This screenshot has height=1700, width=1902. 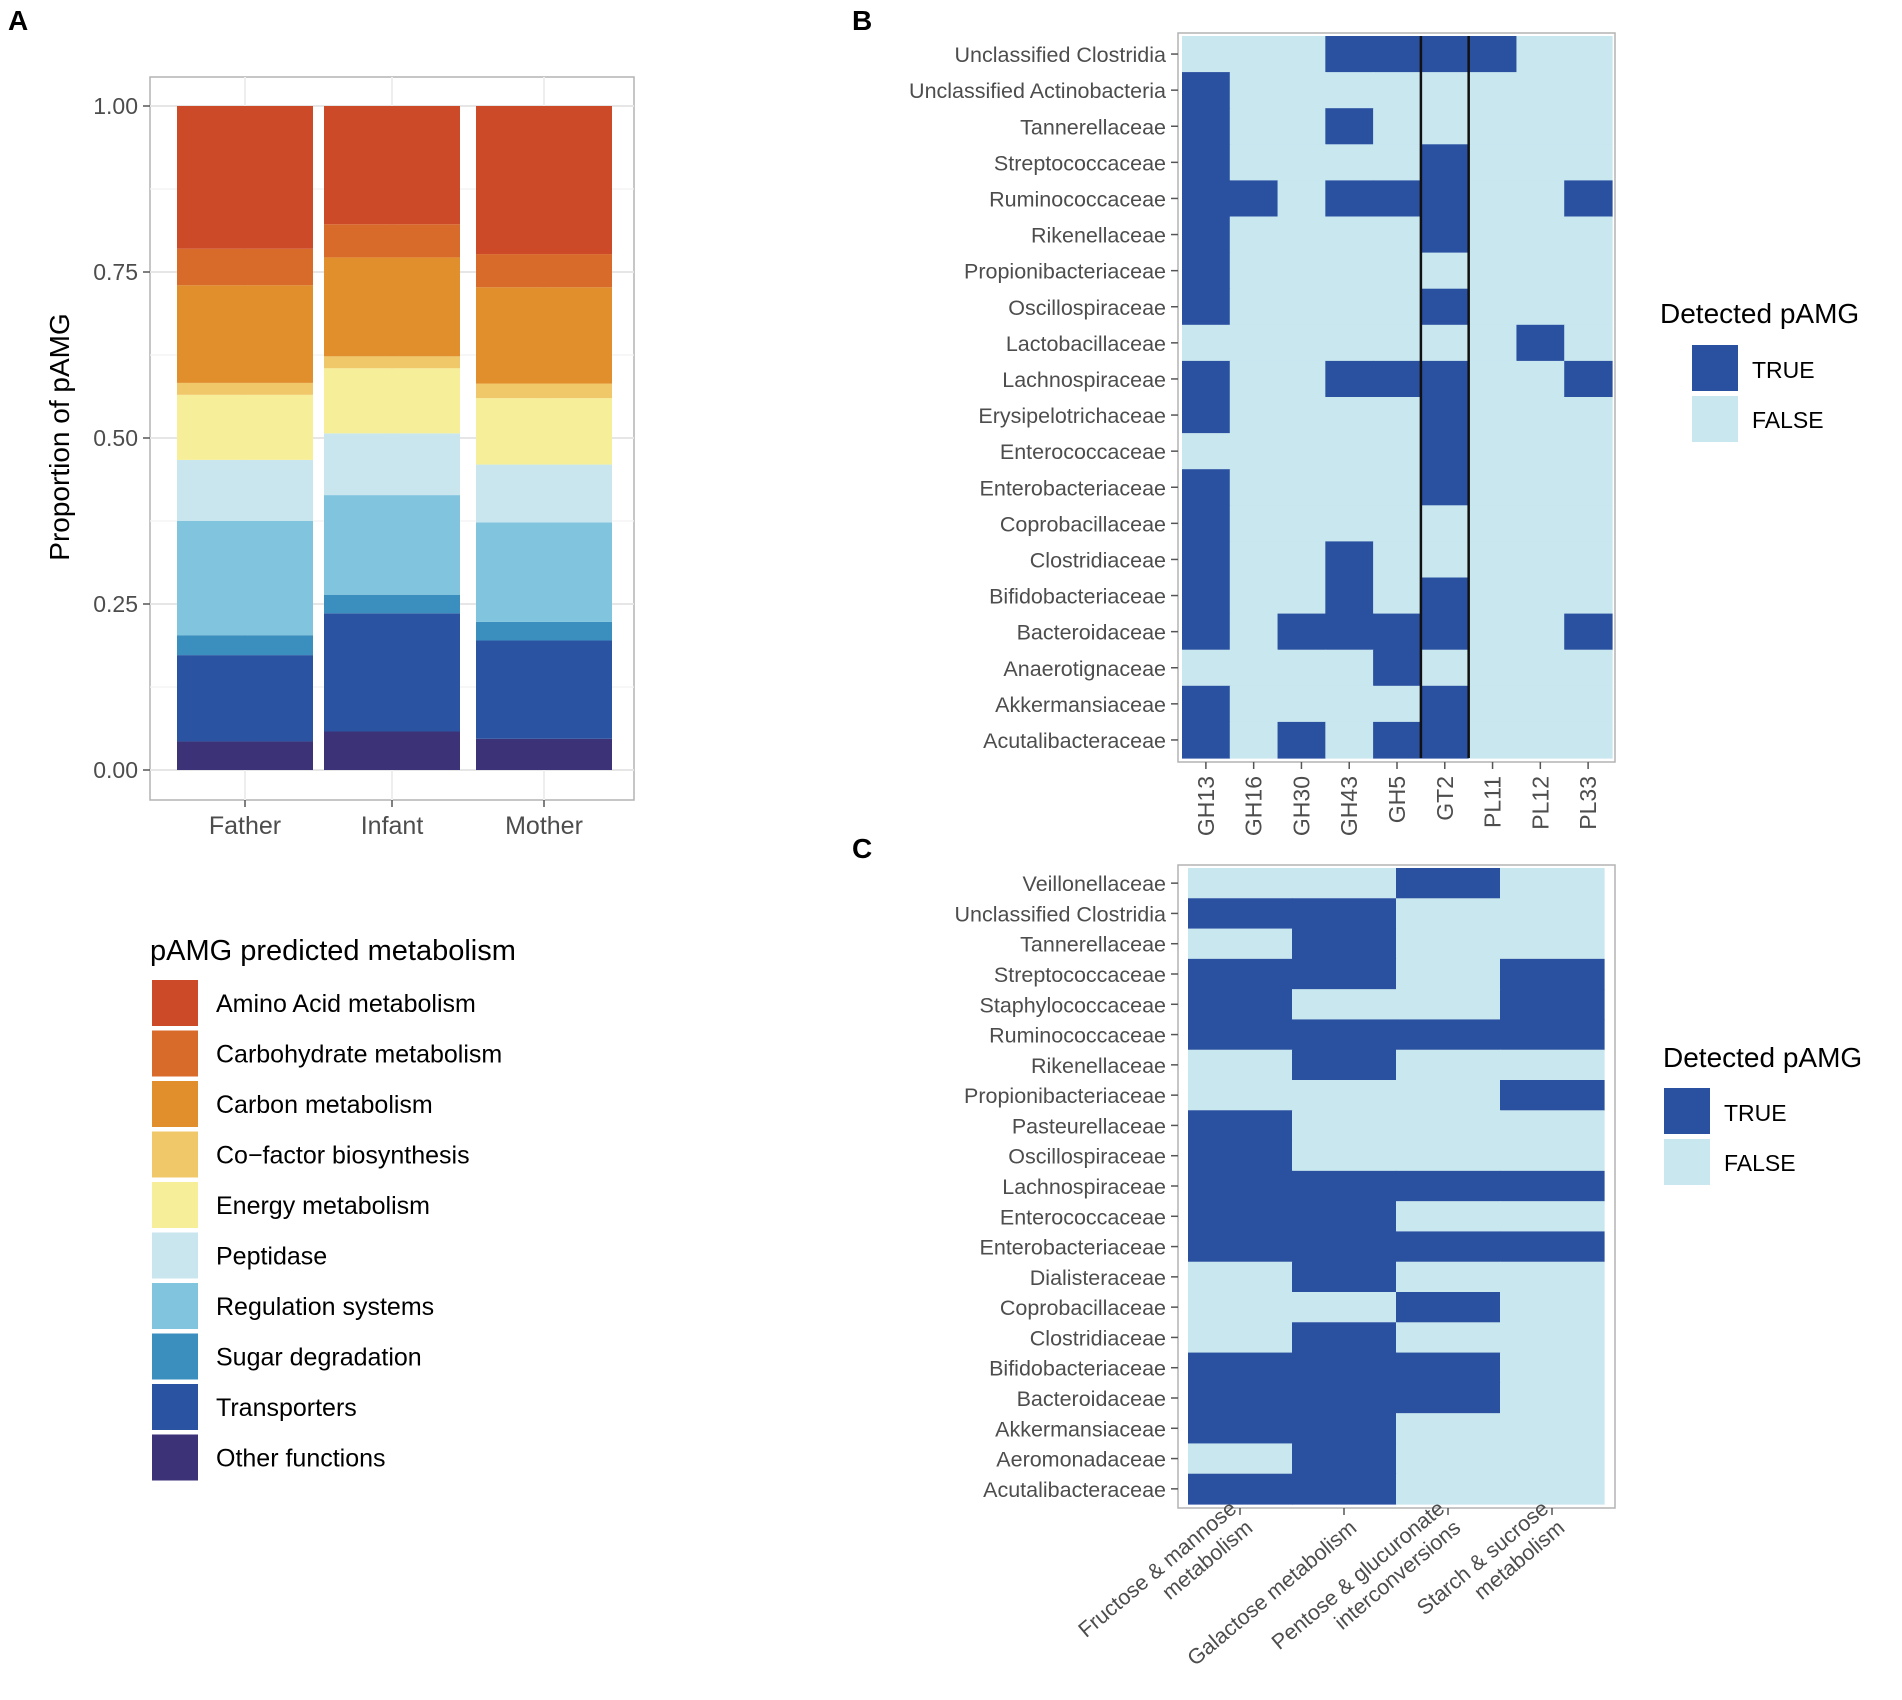 What do you see at coordinates (1081, 1460) in the screenshot?
I see `row-label: Aeromonadaceae` at bounding box center [1081, 1460].